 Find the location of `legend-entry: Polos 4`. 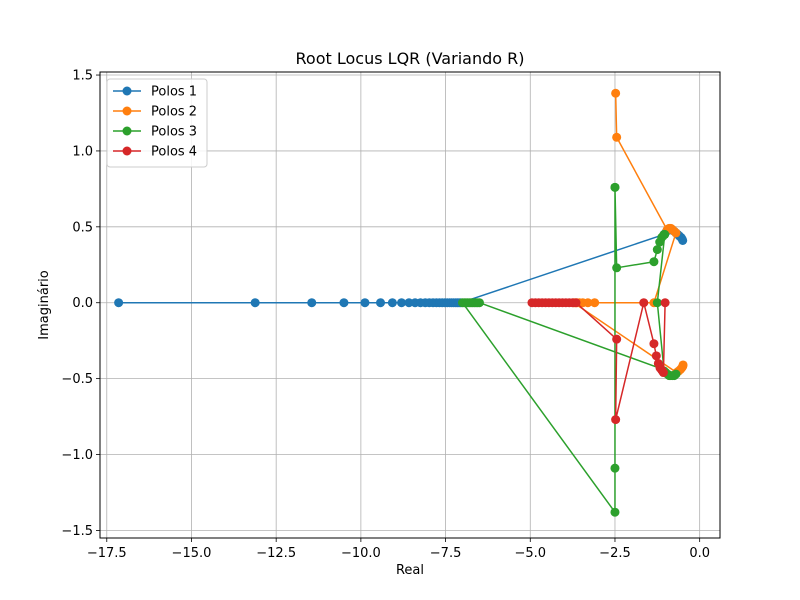

legend-entry: Polos 4 is located at coordinates (155, 152).